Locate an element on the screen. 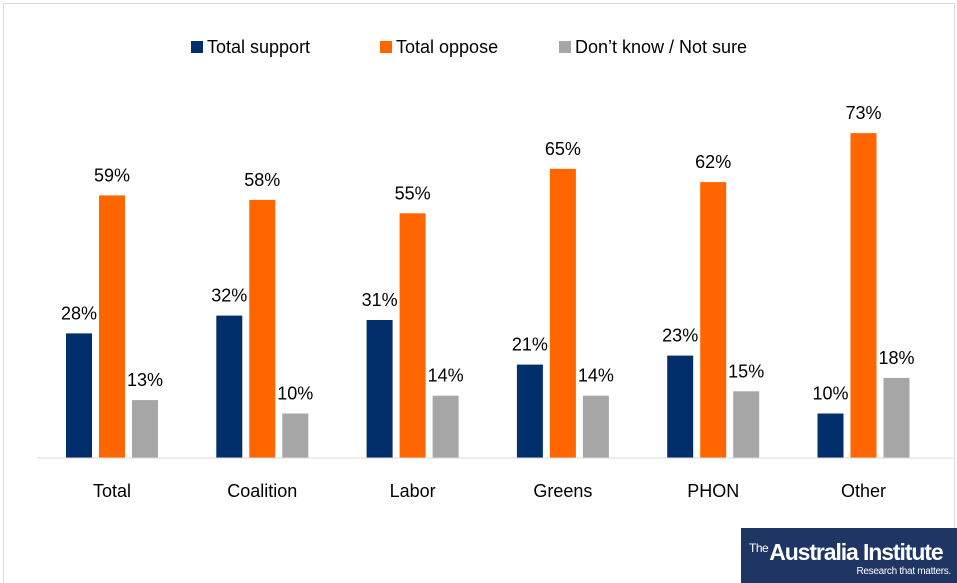 The image size is (957, 583). value-label-labor-series-3: 14% is located at coordinates (446, 376).